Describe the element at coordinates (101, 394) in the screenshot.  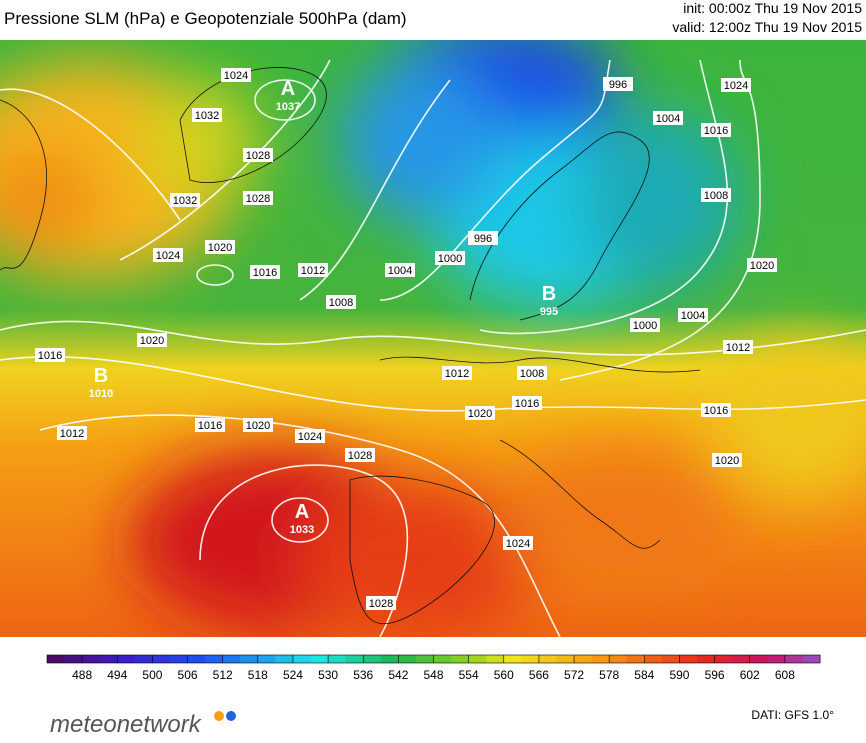
I see `center-value: 1010` at that location.